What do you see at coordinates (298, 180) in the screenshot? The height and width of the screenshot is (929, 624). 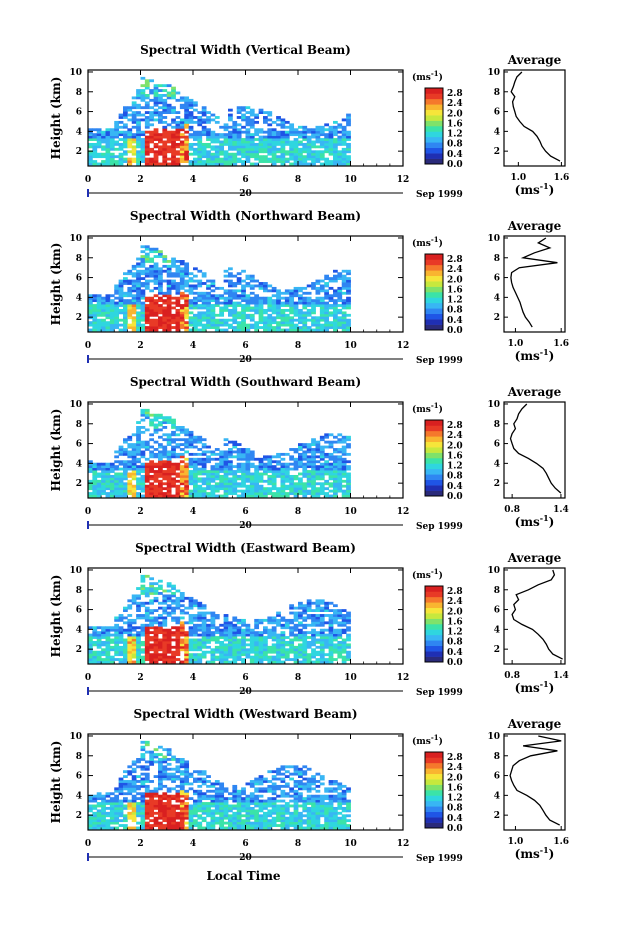 I see `x-tick-label: 8` at bounding box center [298, 180].